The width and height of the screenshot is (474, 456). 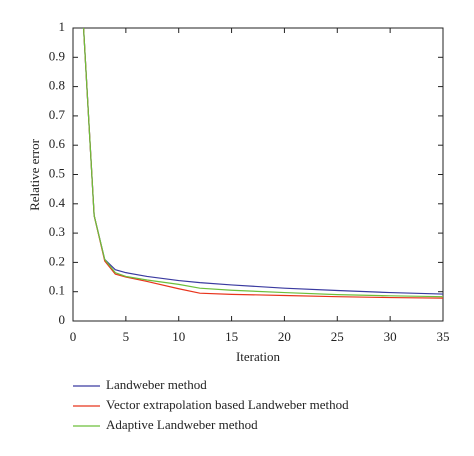 I want to click on x-tick-label: 5, so click(x=126, y=336).